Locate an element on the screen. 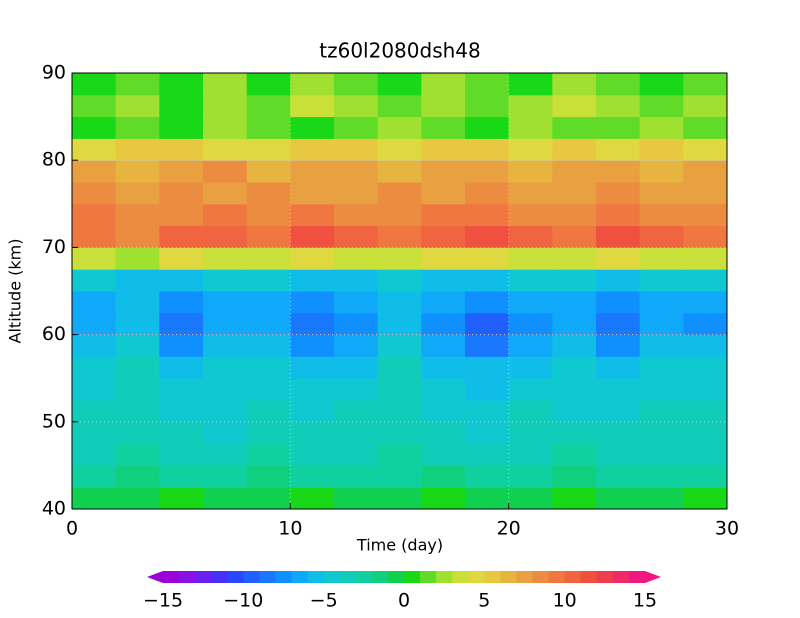 The height and width of the screenshot is (618, 800). y-tick-label: 50 is located at coordinates (54, 421).